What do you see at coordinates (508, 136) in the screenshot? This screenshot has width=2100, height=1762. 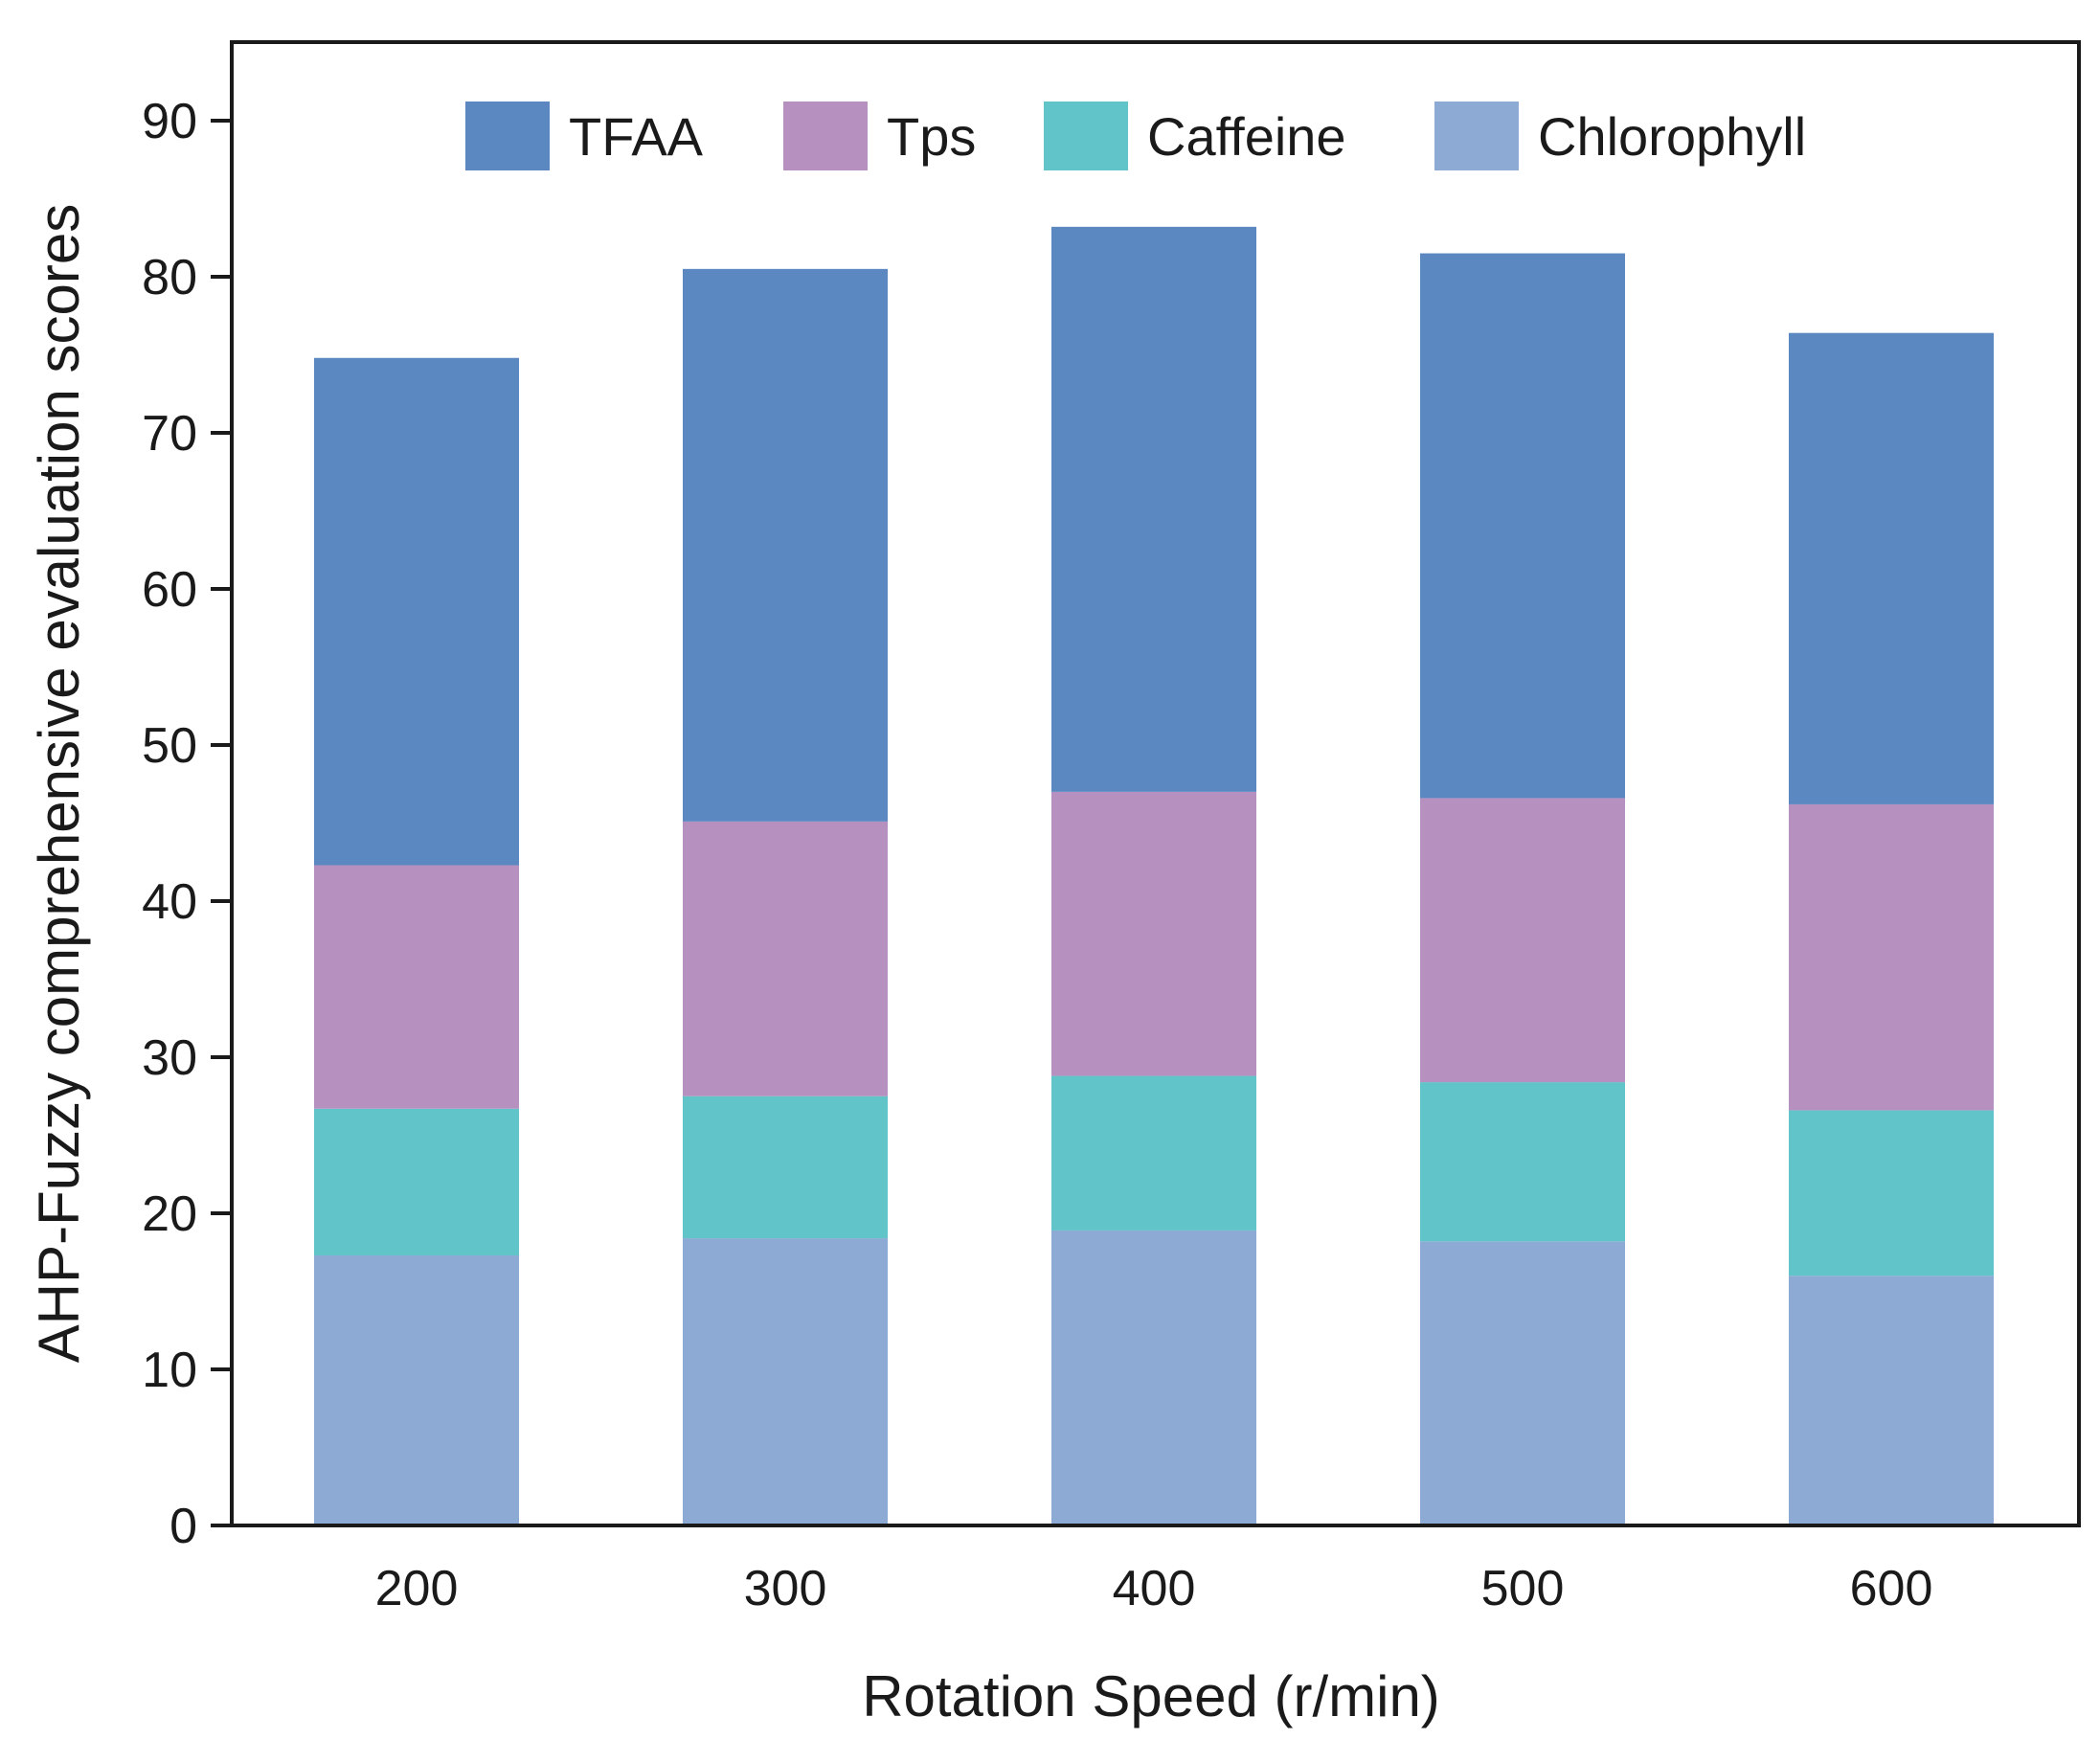 I see `legend-swatch-tfaa` at bounding box center [508, 136].